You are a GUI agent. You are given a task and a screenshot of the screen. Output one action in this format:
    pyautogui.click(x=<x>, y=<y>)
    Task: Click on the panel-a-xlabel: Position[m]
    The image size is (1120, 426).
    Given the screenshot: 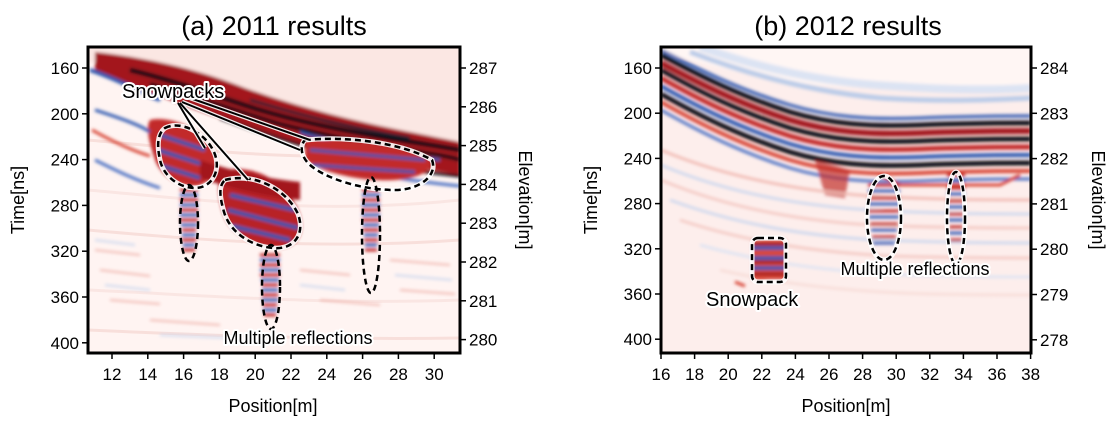 What is the action you would take?
    pyautogui.click(x=272, y=406)
    